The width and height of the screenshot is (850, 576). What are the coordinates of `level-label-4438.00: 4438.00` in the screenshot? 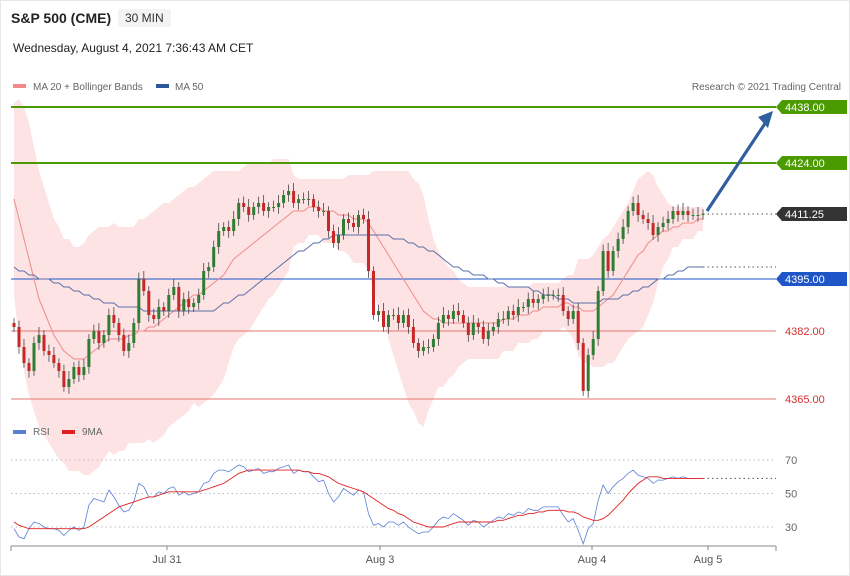 It's located at (805, 108).